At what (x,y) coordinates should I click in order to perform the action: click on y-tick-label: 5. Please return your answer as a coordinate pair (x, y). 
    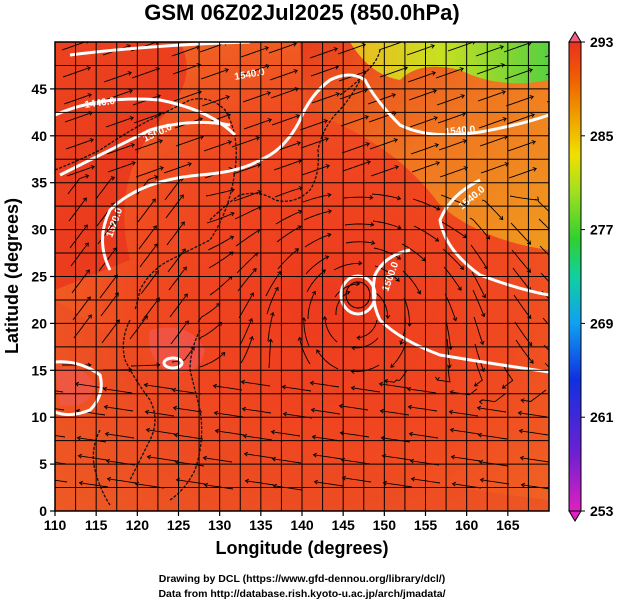
    Looking at the image, I should click on (43, 464).